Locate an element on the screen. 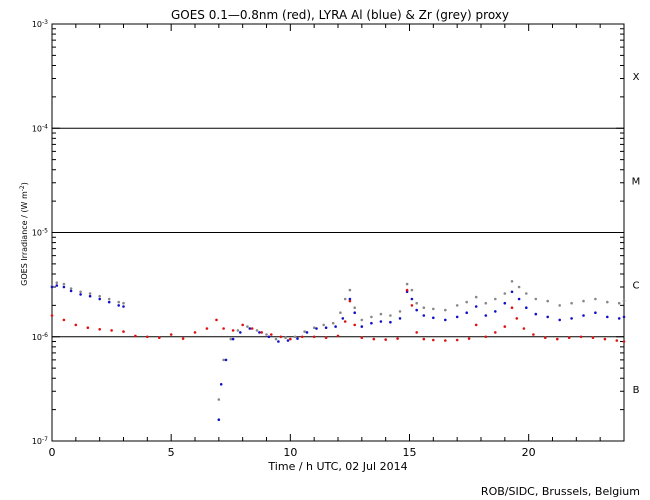 The width and height of the screenshot is (650, 500). y-tick-label: 10⁻⁶ is located at coordinates (40, 336).